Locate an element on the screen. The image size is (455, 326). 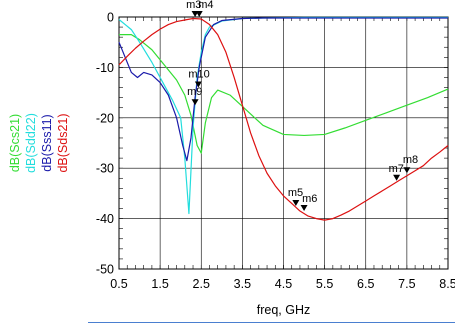
marker-label-m5: m5 is located at coordinates (295, 193).